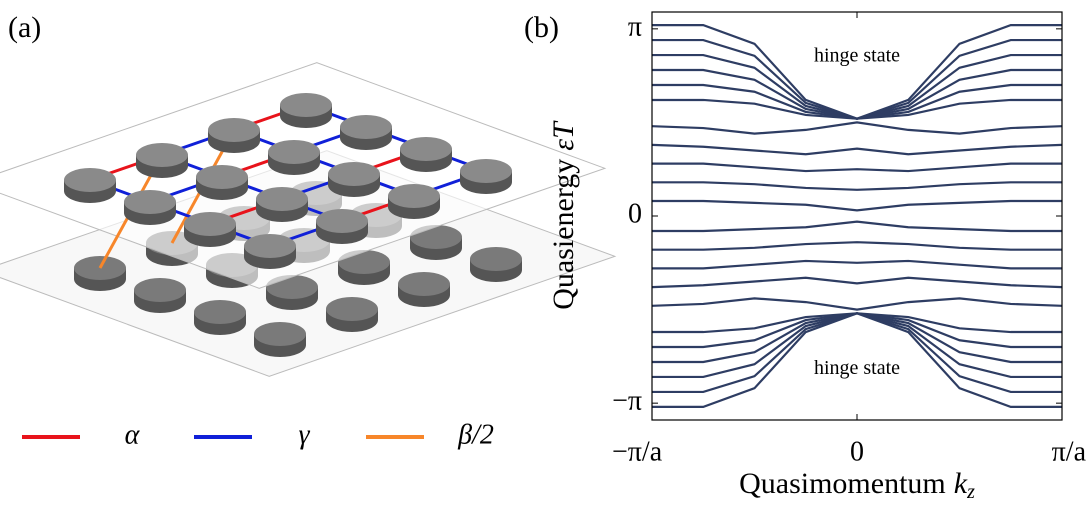  Describe the element at coordinates (563, 135) in the screenshot. I see `y-axis-label-symbol: εT` at that location.